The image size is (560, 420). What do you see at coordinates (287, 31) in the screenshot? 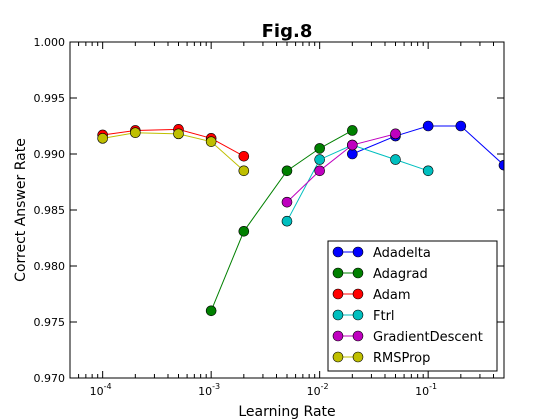
I see `chart-title: Fig.8` at bounding box center [287, 31].